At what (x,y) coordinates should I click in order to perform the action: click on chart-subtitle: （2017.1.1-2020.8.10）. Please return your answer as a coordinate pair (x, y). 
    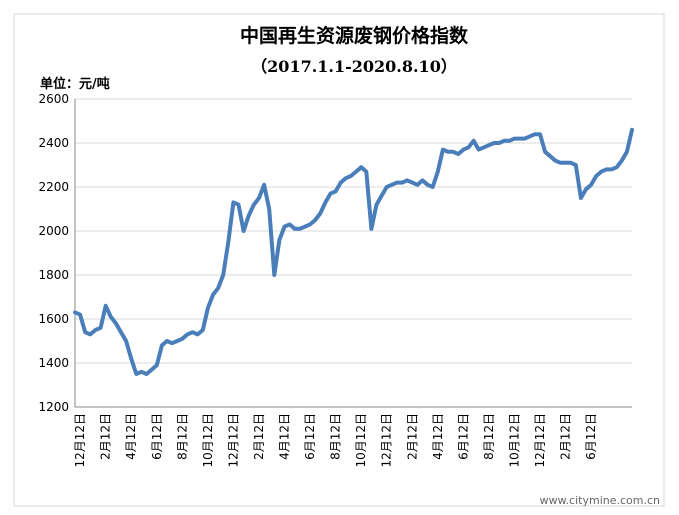
    Looking at the image, I should click on (354, 66).